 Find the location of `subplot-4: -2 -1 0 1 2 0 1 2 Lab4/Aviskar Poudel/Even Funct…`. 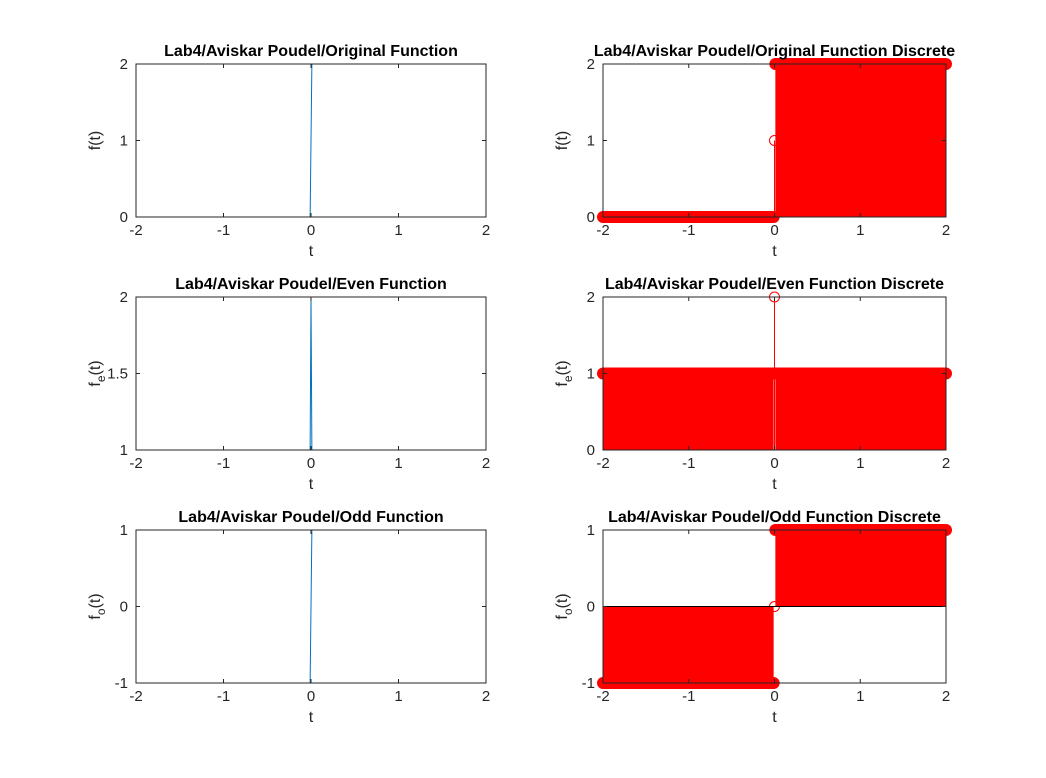

subplot-4: -2 -1 0 1 2 0 1 2 Lab4/Aviskar Poudel/Even Funct… is located at coordinates (753, 384).